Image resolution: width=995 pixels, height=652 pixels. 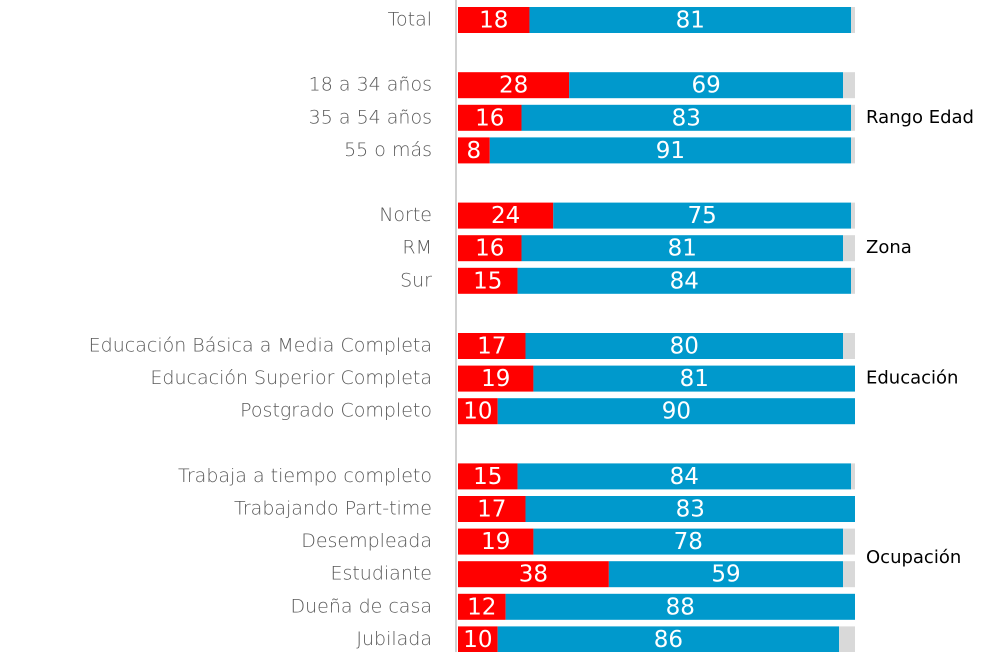 I want to click on value-label: 38, so click(x=533, y=575).